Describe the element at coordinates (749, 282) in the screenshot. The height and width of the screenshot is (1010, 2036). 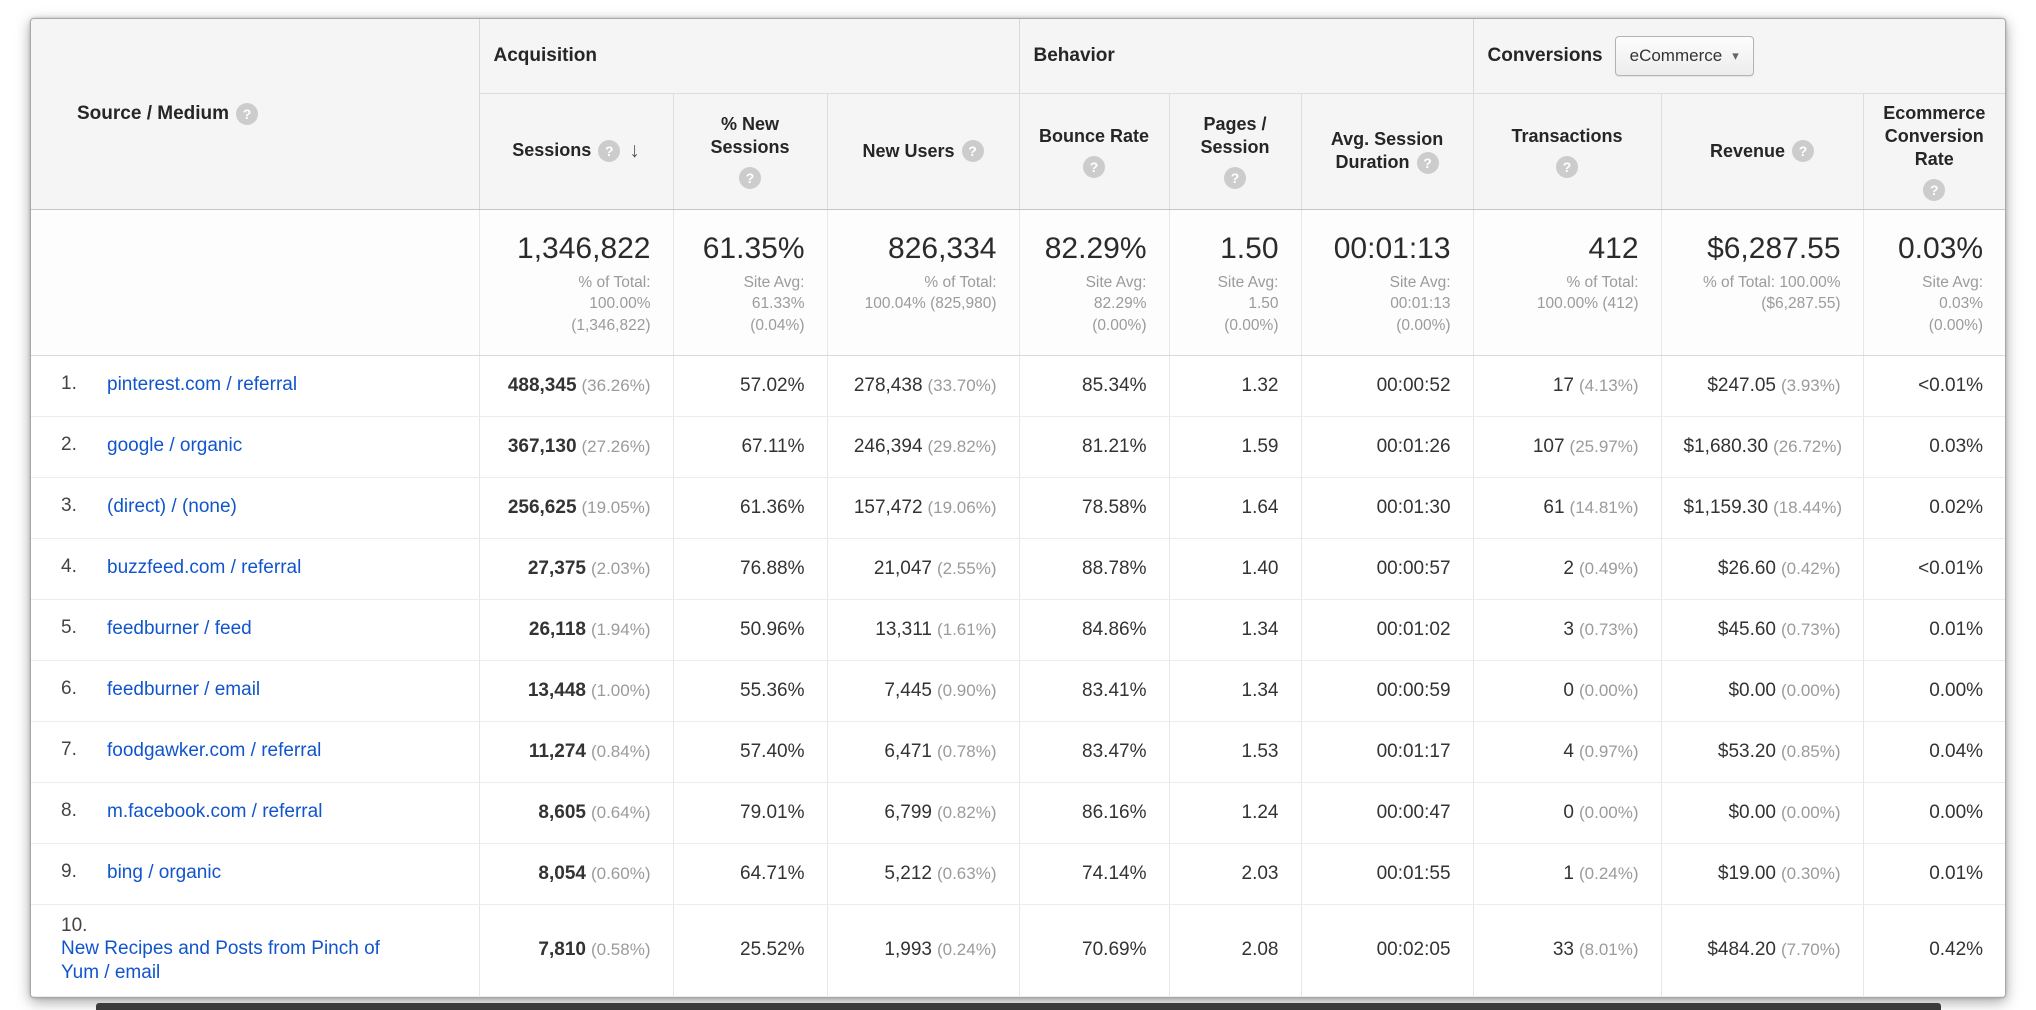
I see `summary-pct-new-sessions: 61.35% Site Avg: 61.33% (0.04%)` at that location.